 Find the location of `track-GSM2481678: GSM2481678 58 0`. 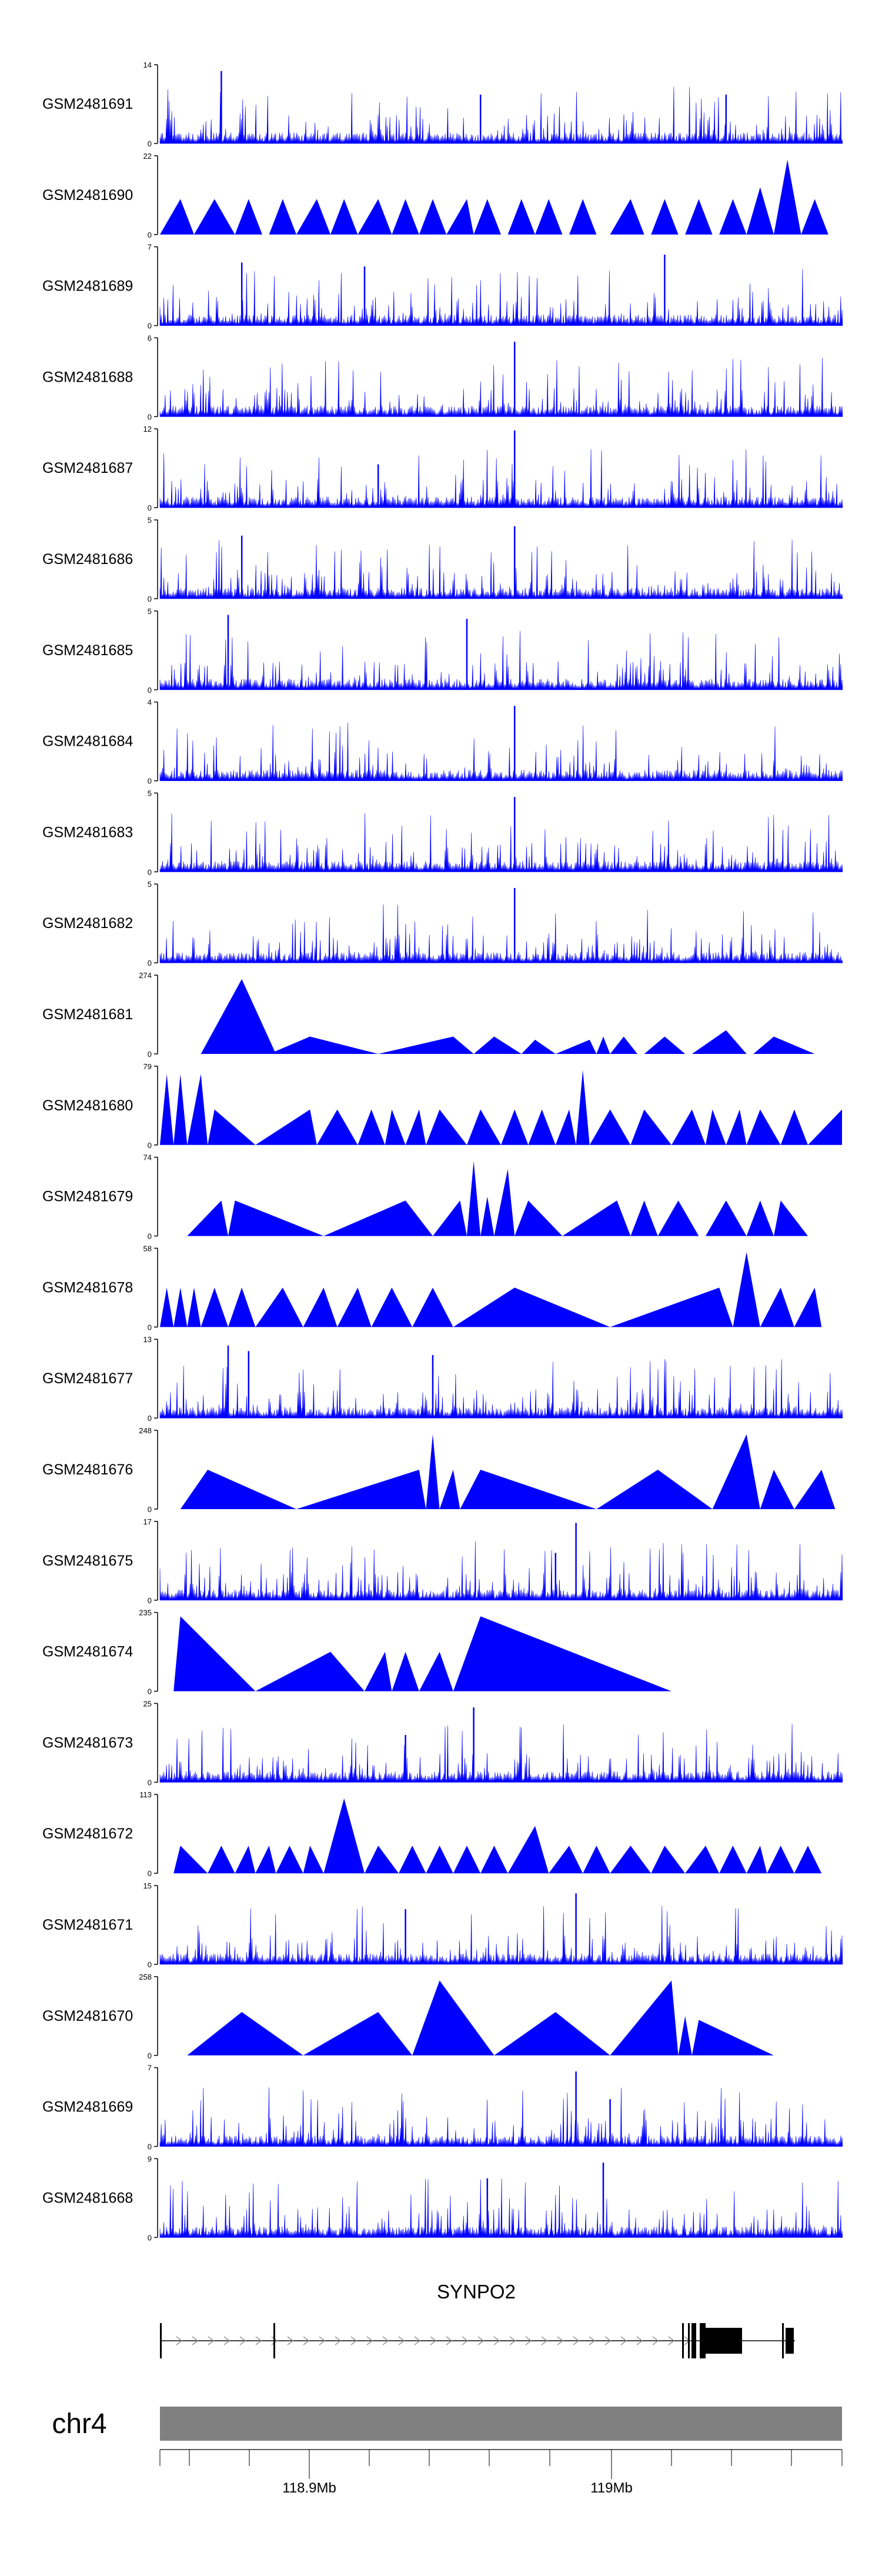

track-GSM2481678: GSM2481678 58 0 is located at coordinates (432, 1288).